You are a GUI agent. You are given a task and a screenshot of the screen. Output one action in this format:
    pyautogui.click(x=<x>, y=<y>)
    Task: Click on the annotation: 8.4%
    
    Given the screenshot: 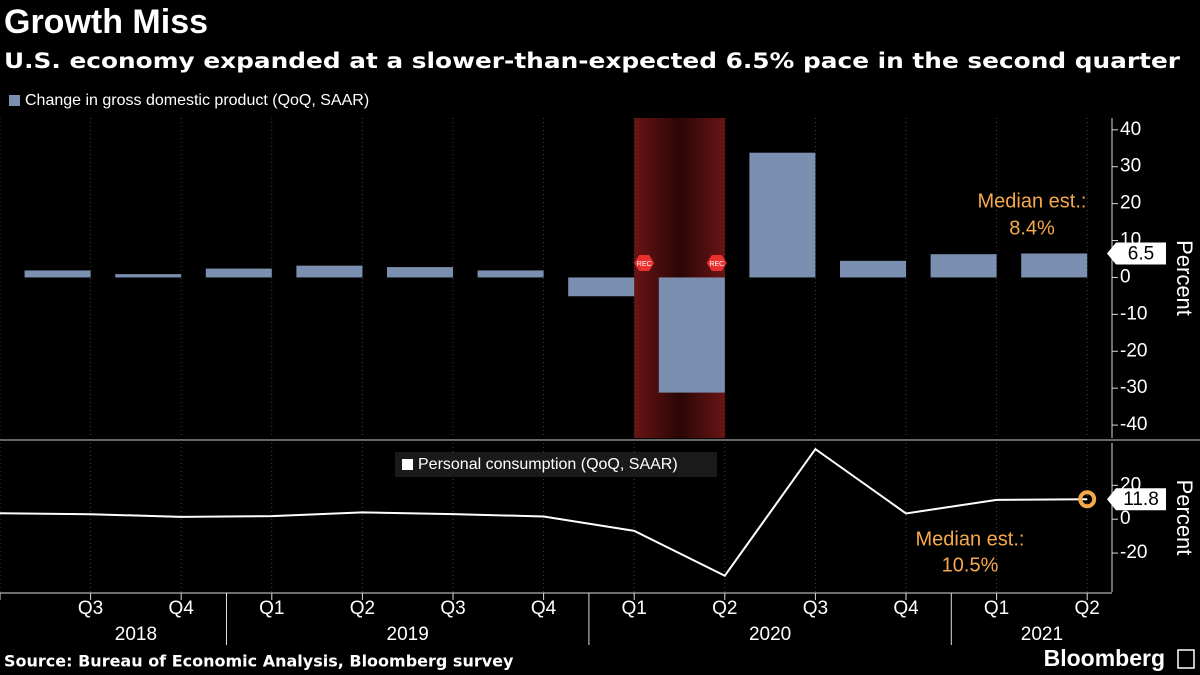 What is the action you would take?
    pyautogui.click(x=1032, y=228)
    